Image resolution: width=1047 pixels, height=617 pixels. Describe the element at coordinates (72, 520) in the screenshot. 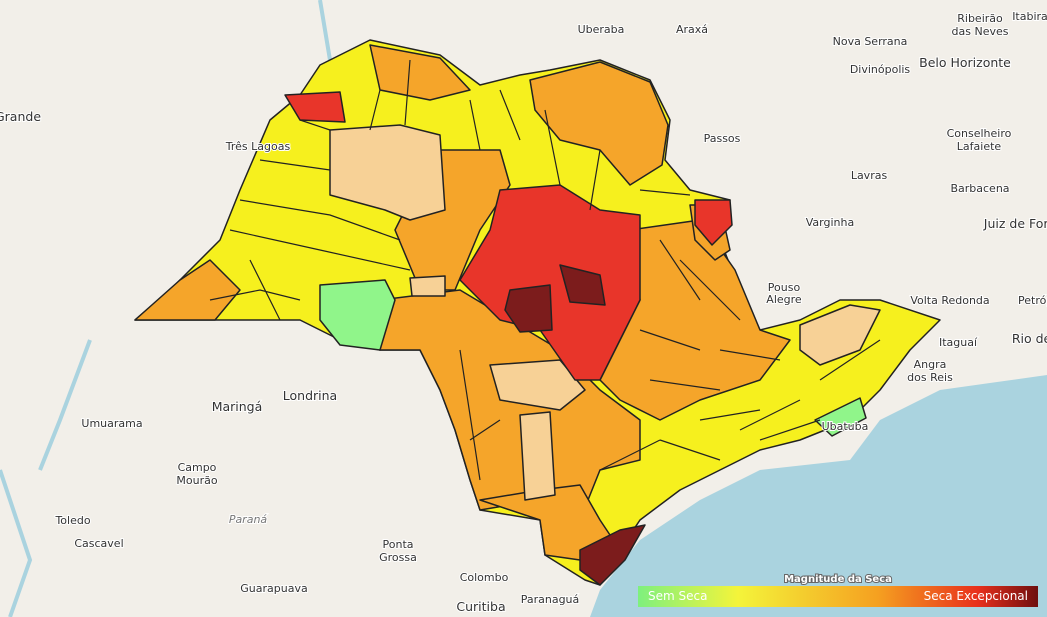

I see `place-label: Toledo` at that location.